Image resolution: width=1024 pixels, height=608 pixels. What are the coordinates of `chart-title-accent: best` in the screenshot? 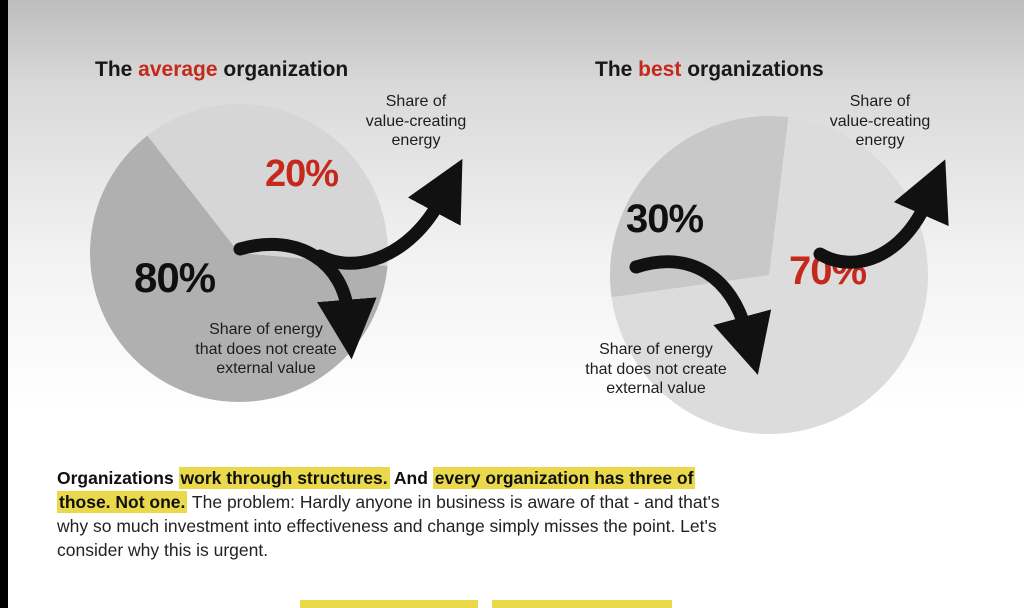 It's located at (660, 69).